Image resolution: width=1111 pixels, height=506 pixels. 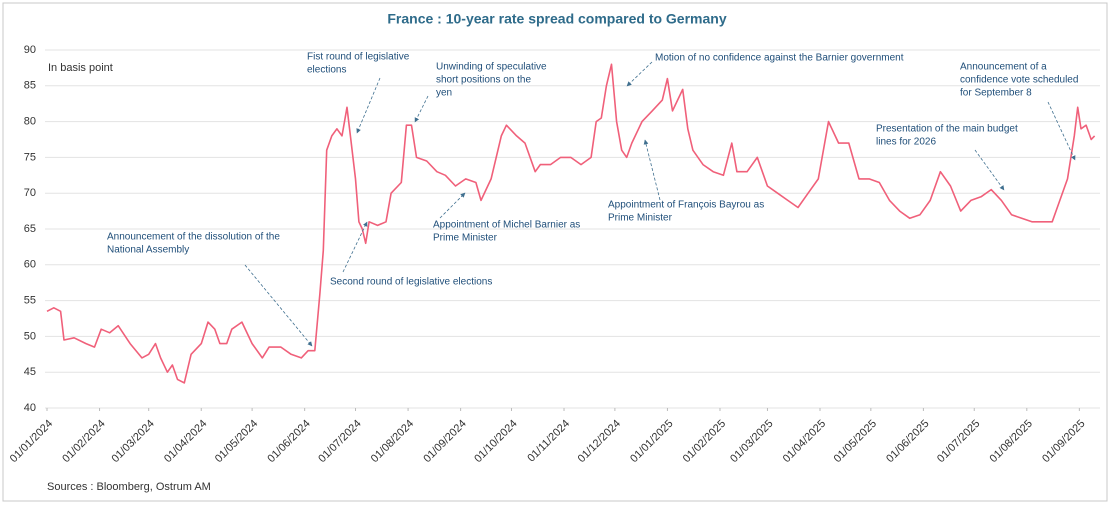 I want to click on annotation: Second round of legislative elections, so click(x=411, y=282).